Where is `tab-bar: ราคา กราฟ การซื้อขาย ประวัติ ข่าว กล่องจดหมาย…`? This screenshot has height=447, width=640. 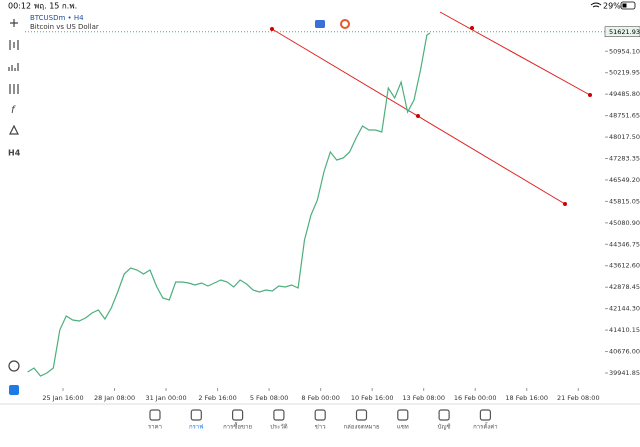 tab-bar: ราคา กราฟ การซื้อขาย ประวัติ ข่าว กล่องจดหมาย… is located at coordinates (323, 420).